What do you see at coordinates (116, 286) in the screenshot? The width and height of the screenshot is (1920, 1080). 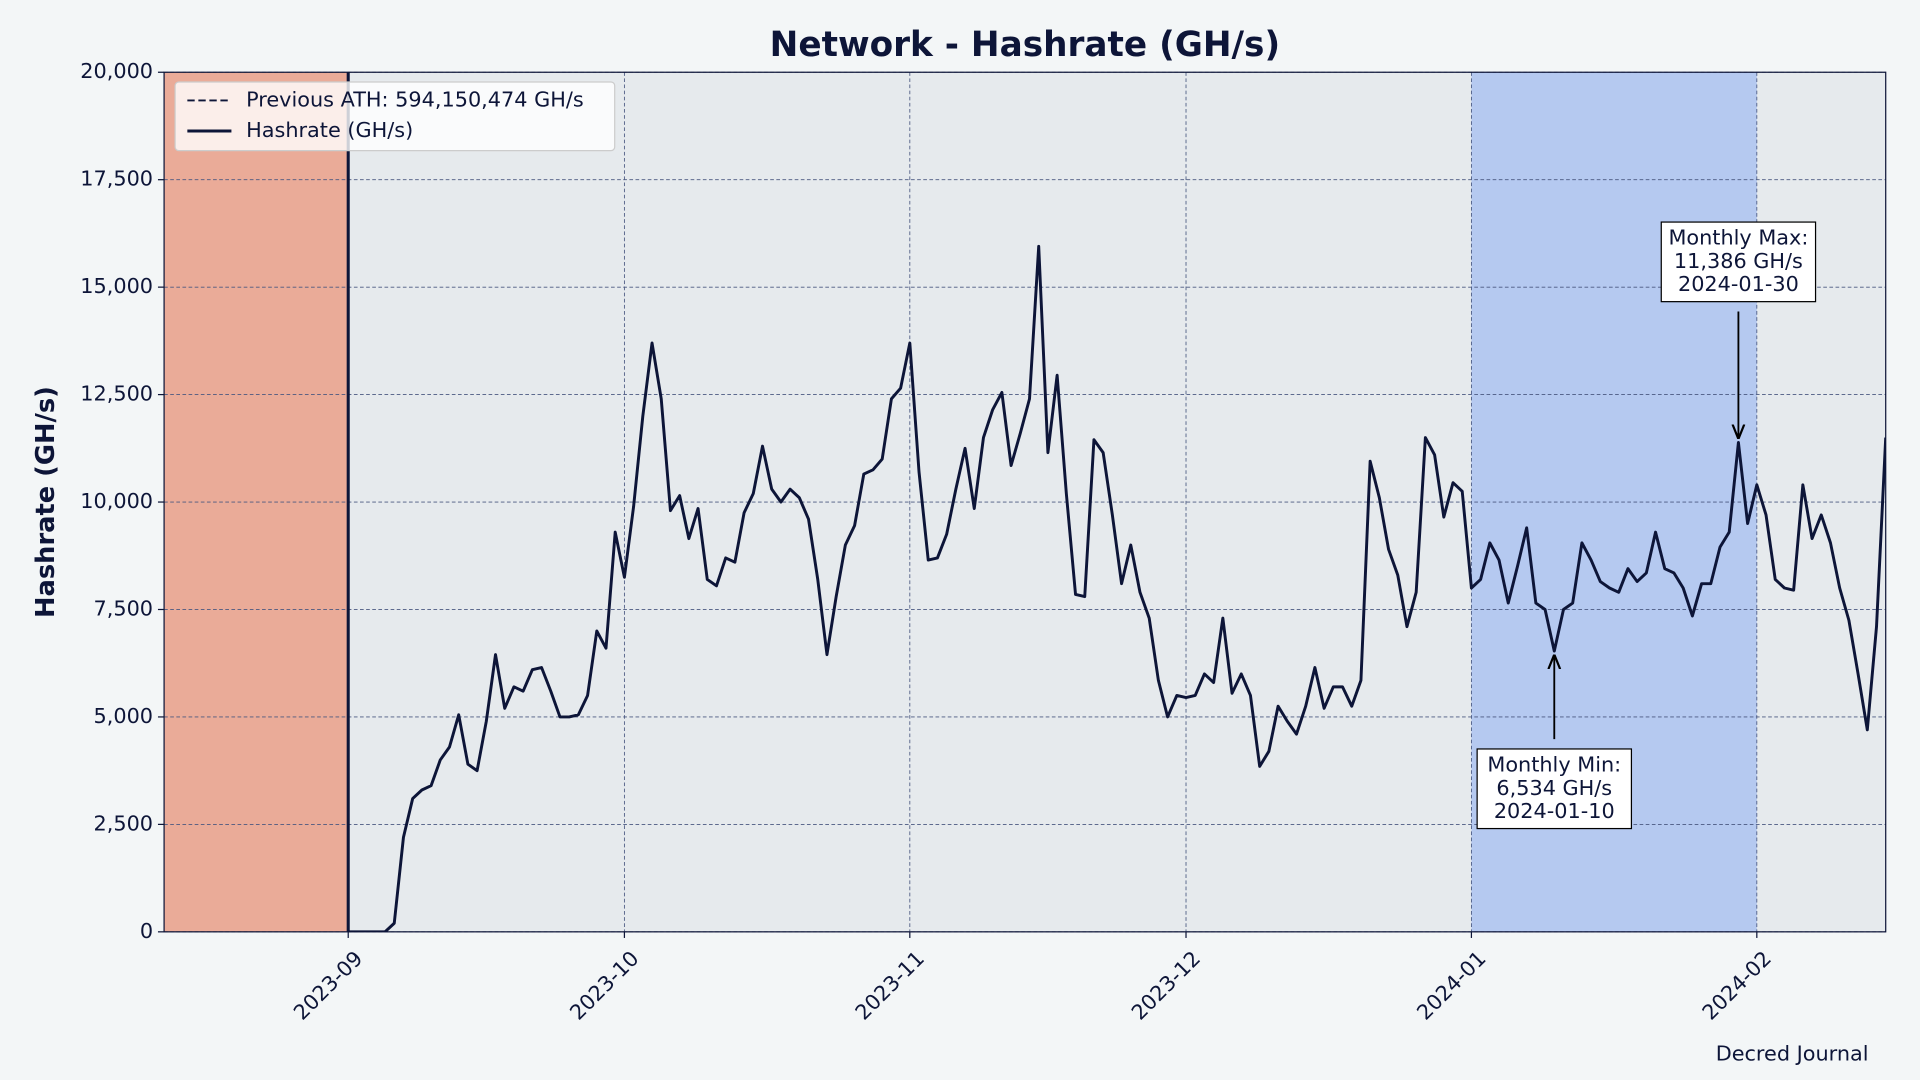 I see `y-tick-label: 15,000` at bounding box center [116, 286].